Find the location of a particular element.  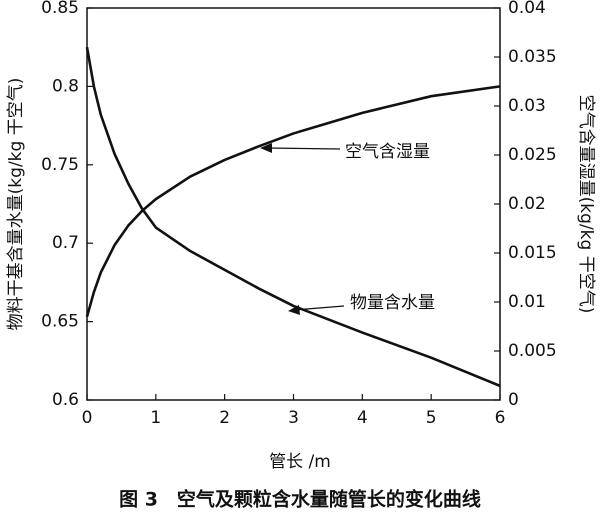

y2-tick-label: 0 is located at coordinates (513, 400).